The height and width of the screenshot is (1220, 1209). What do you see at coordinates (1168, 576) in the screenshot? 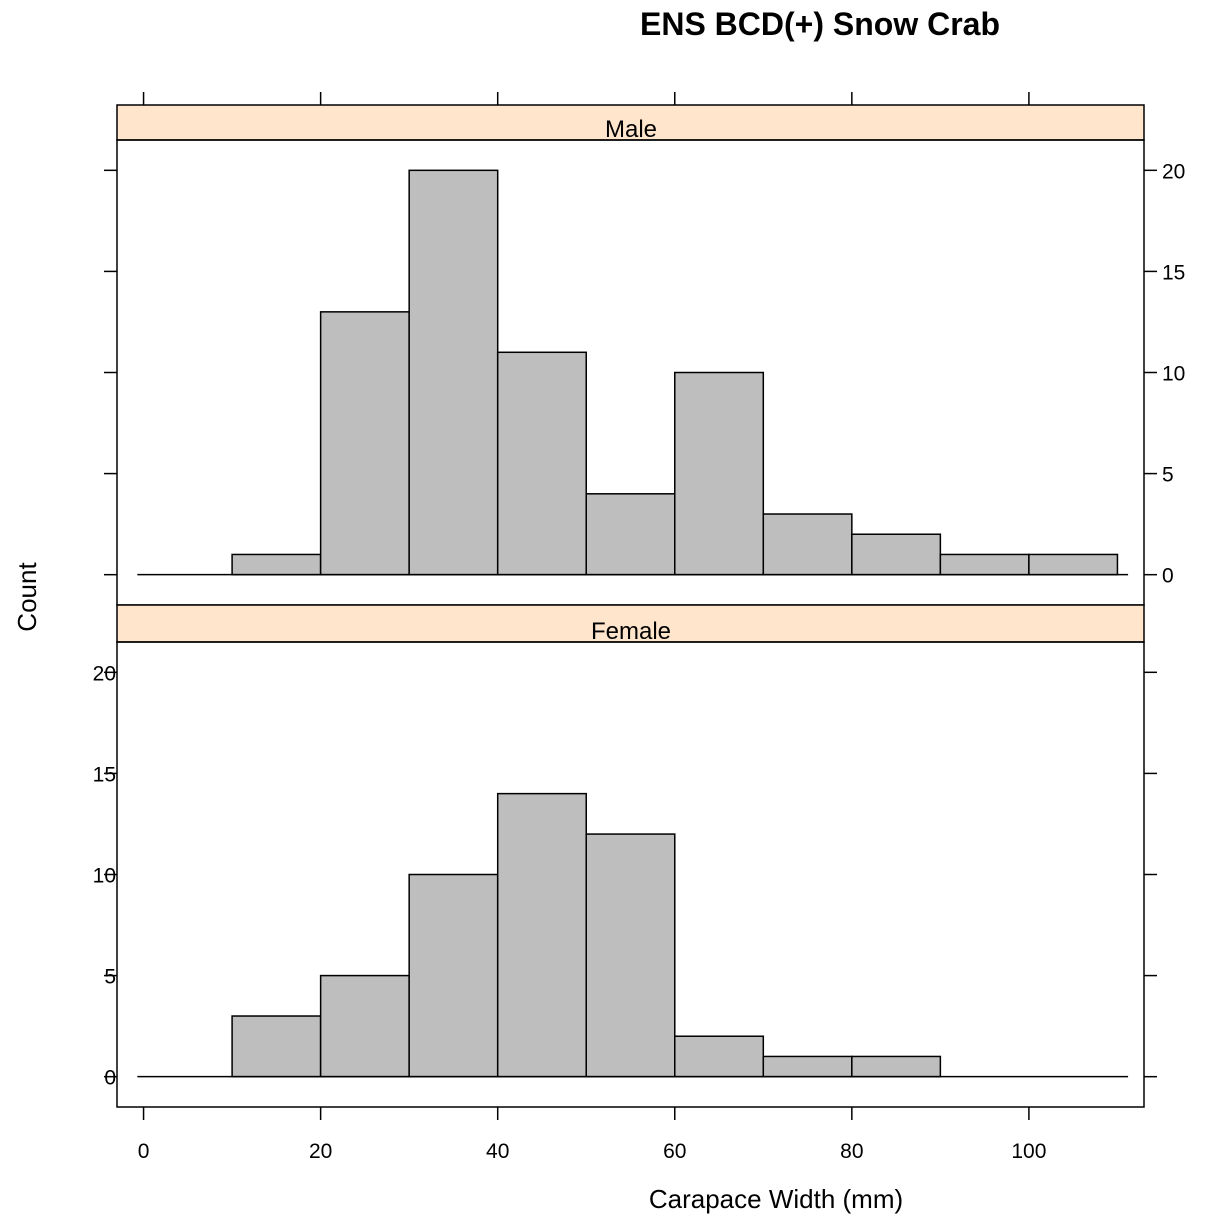
I see `y-tick-label-male: 0` at bounding box center [1168, 576].